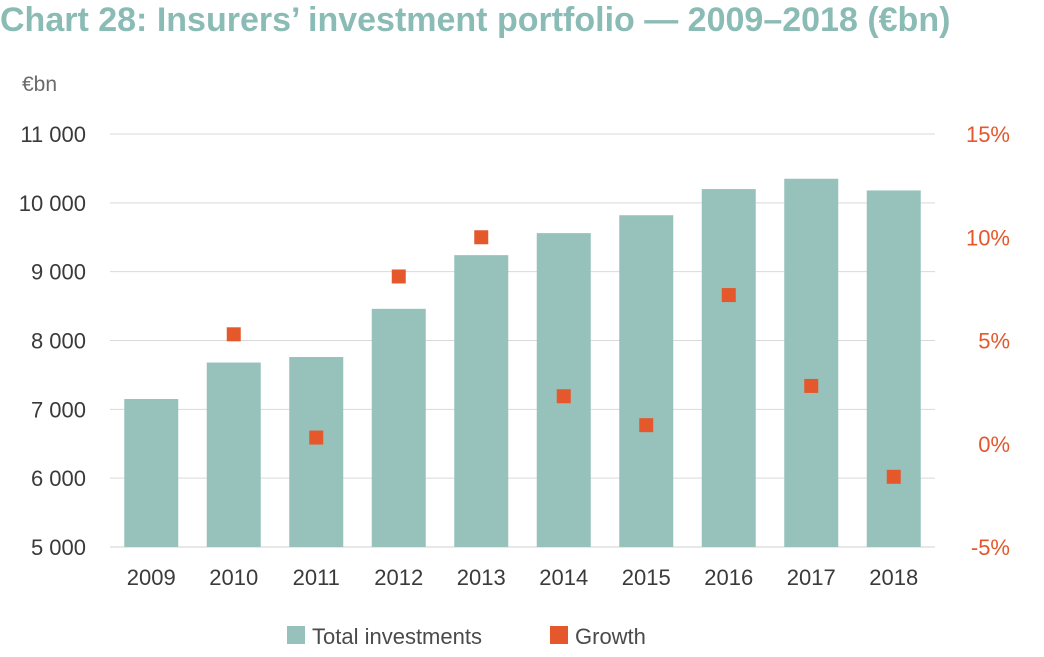 This screenshot has width=1044, height=657. I want to click on growth-point-2015, so click(646, 425).